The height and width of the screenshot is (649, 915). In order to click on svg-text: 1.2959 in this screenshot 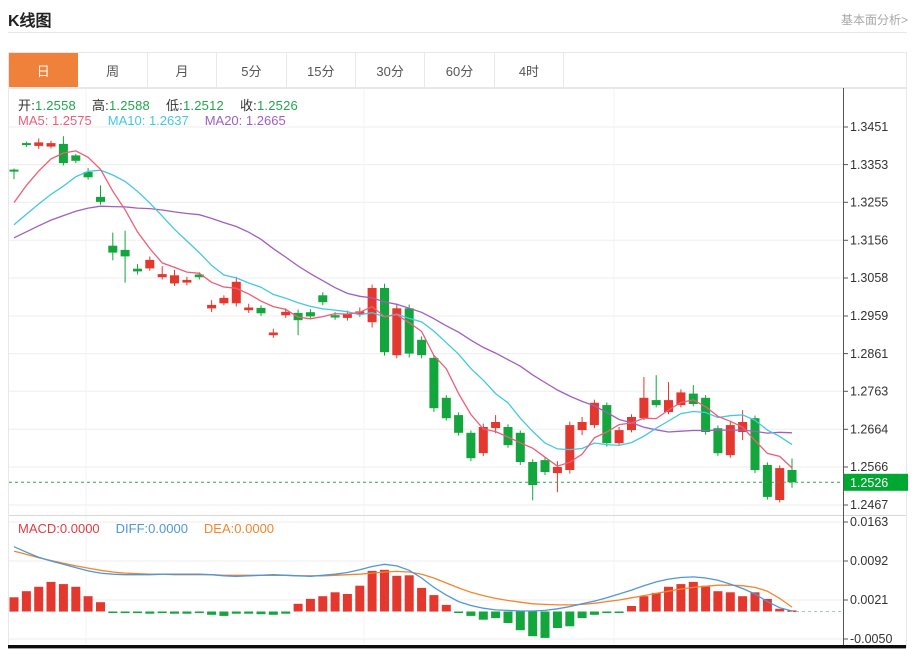, I will do `click(869, 316)`.